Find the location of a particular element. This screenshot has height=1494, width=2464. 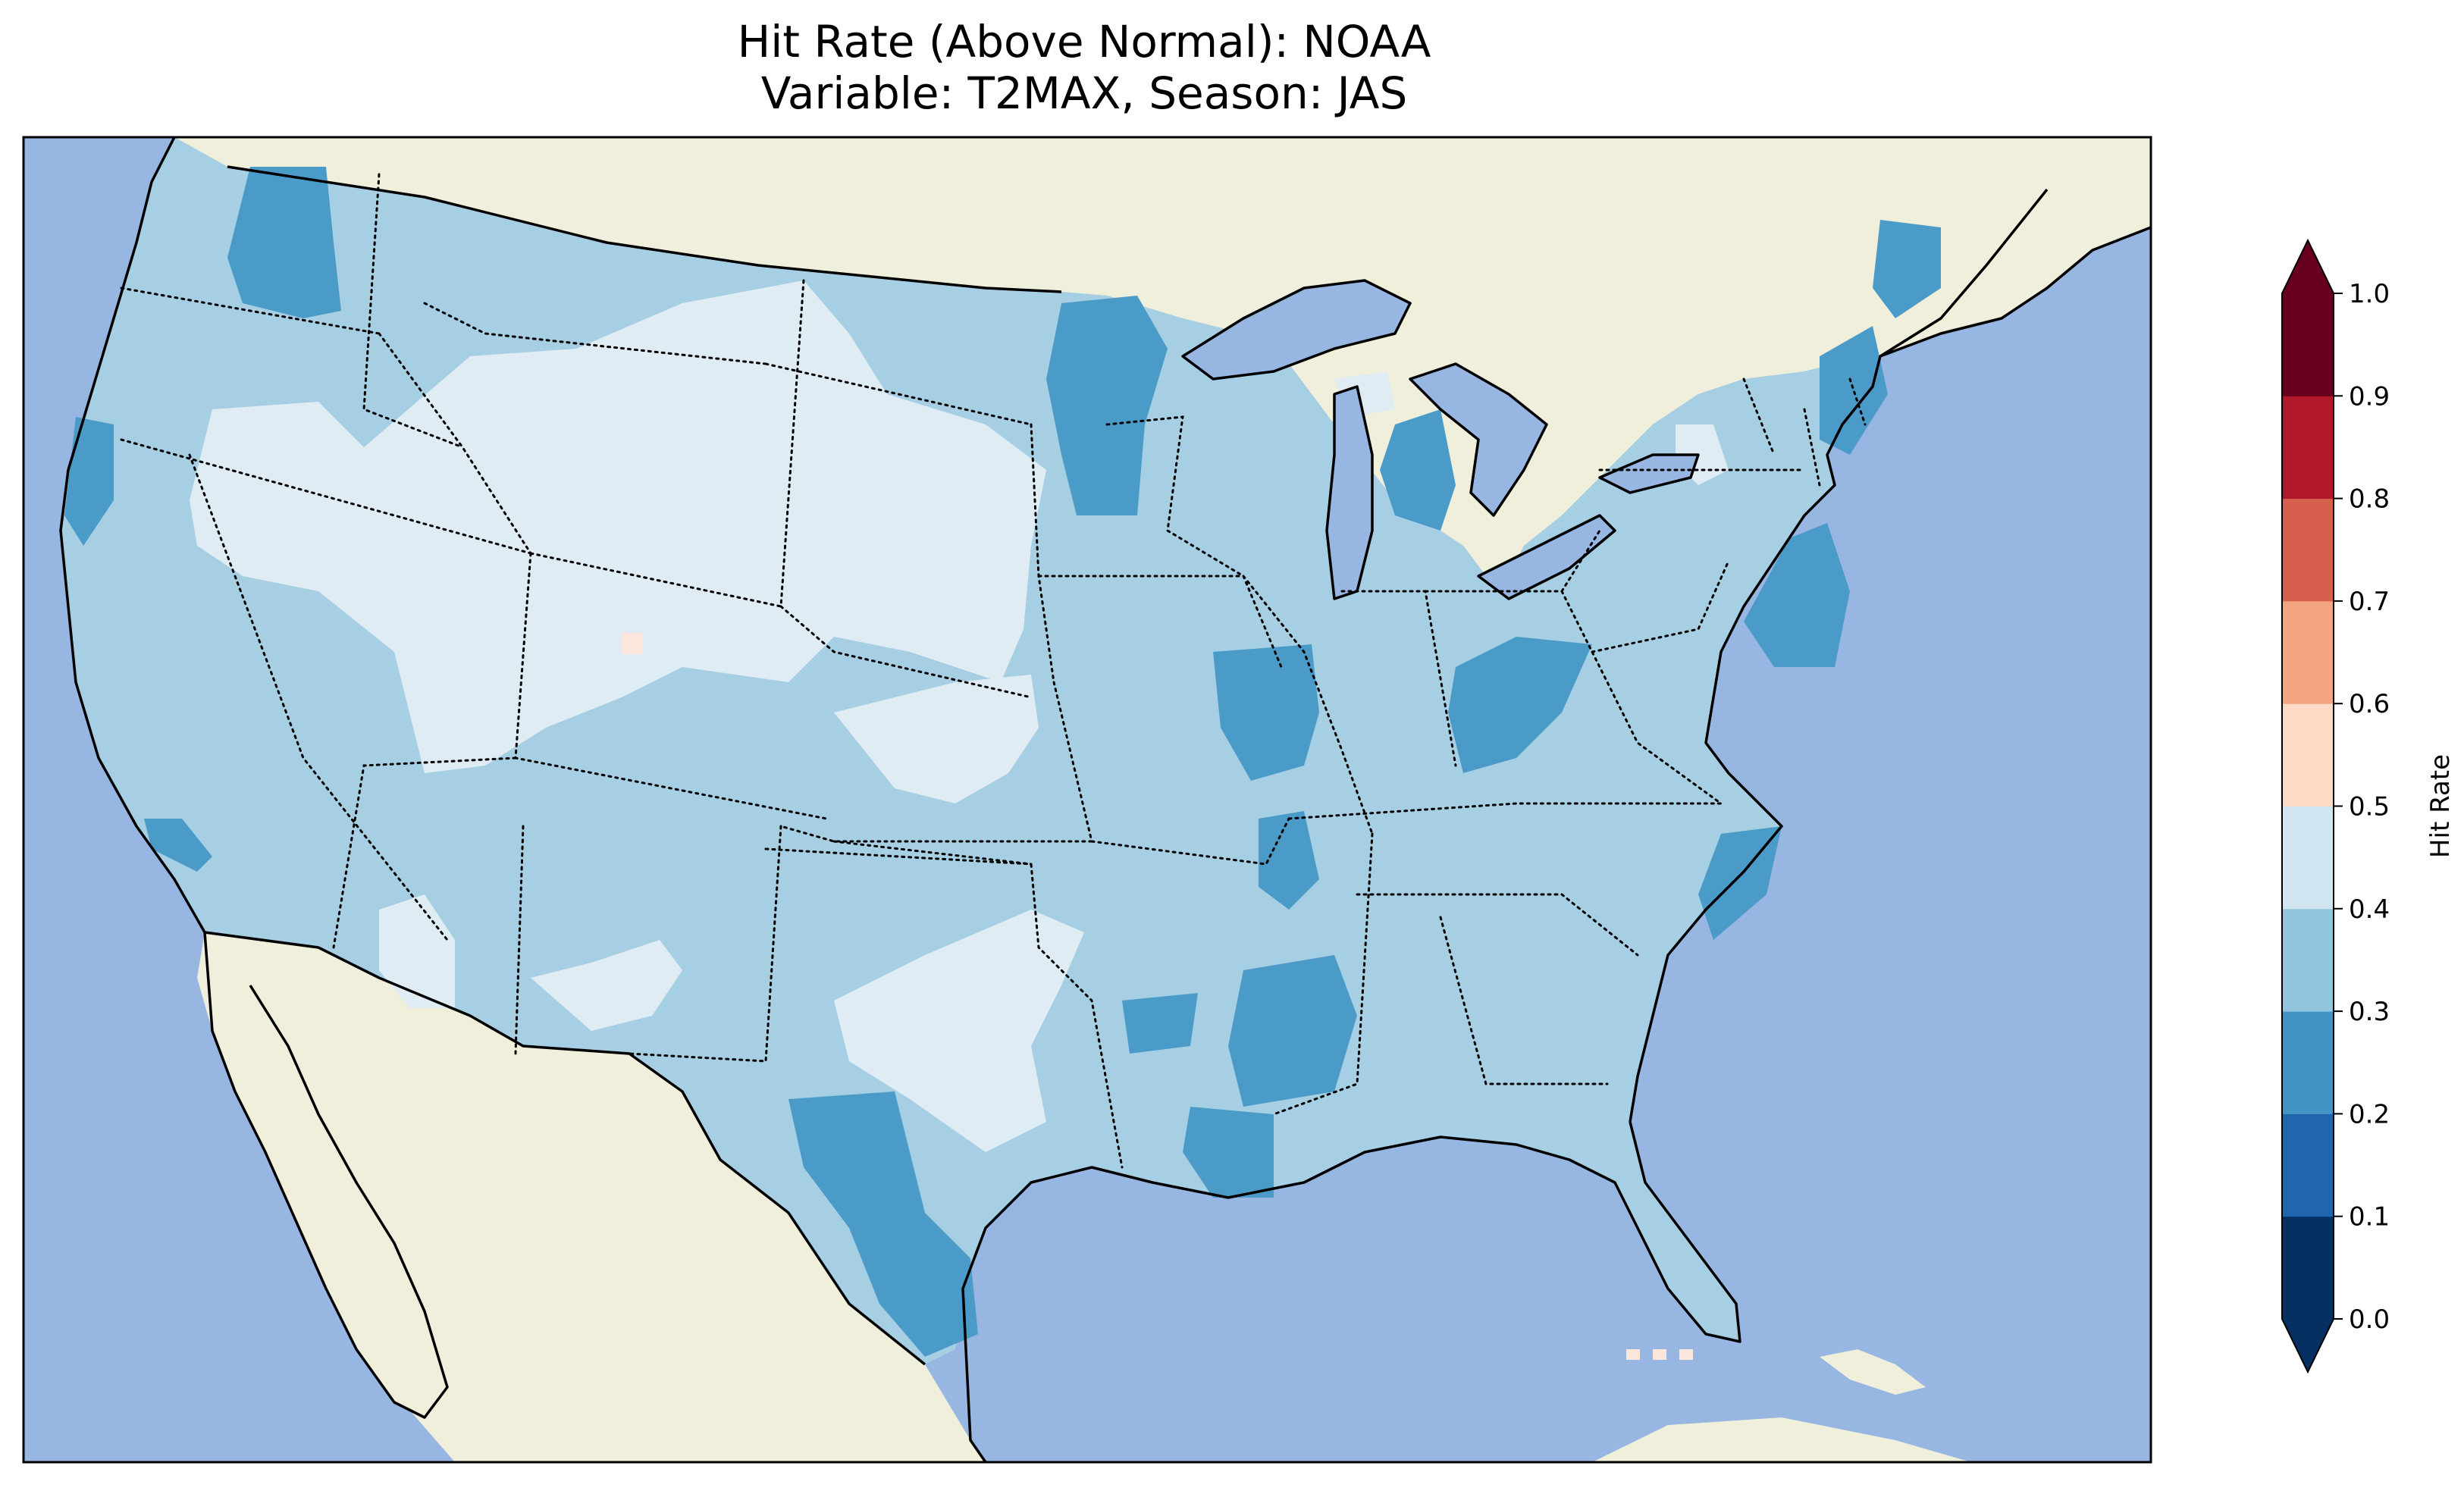

map-title: Hit Rate (Above Normal): NOAA is located at coordinates (1084, 41).